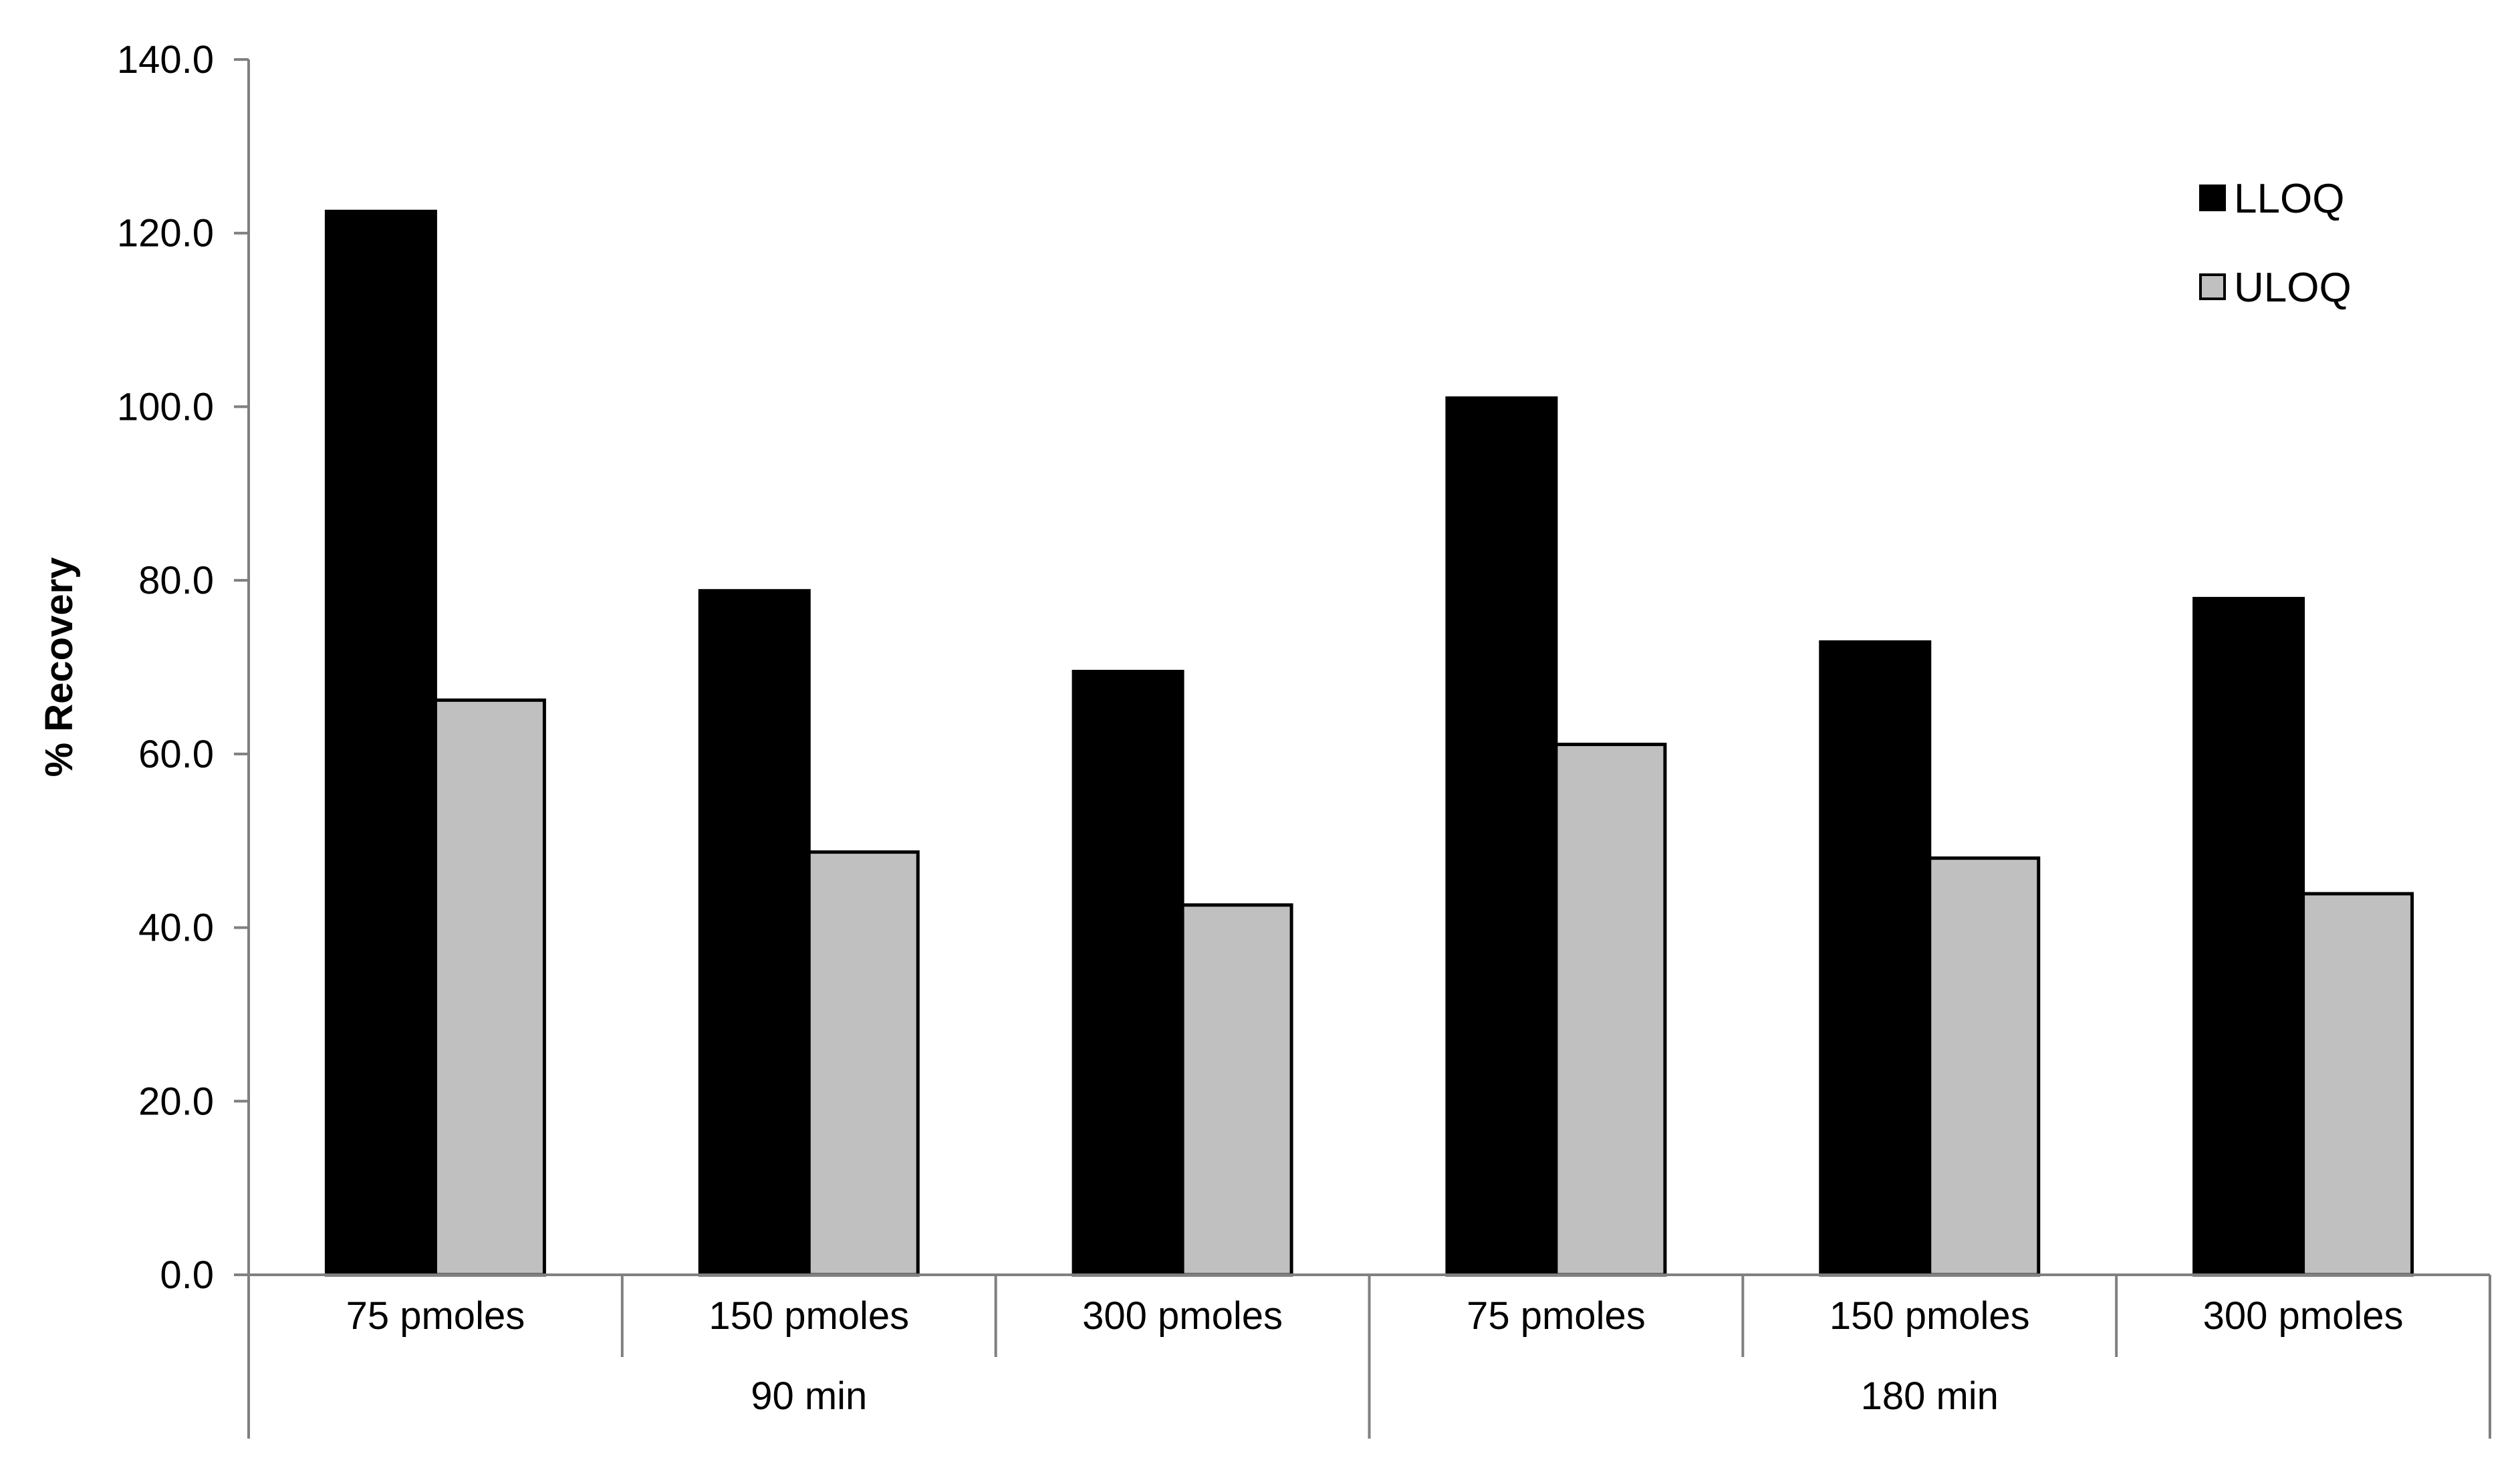  I want to click on legend-label-lloq: LLOQ, so click(2289, 199).